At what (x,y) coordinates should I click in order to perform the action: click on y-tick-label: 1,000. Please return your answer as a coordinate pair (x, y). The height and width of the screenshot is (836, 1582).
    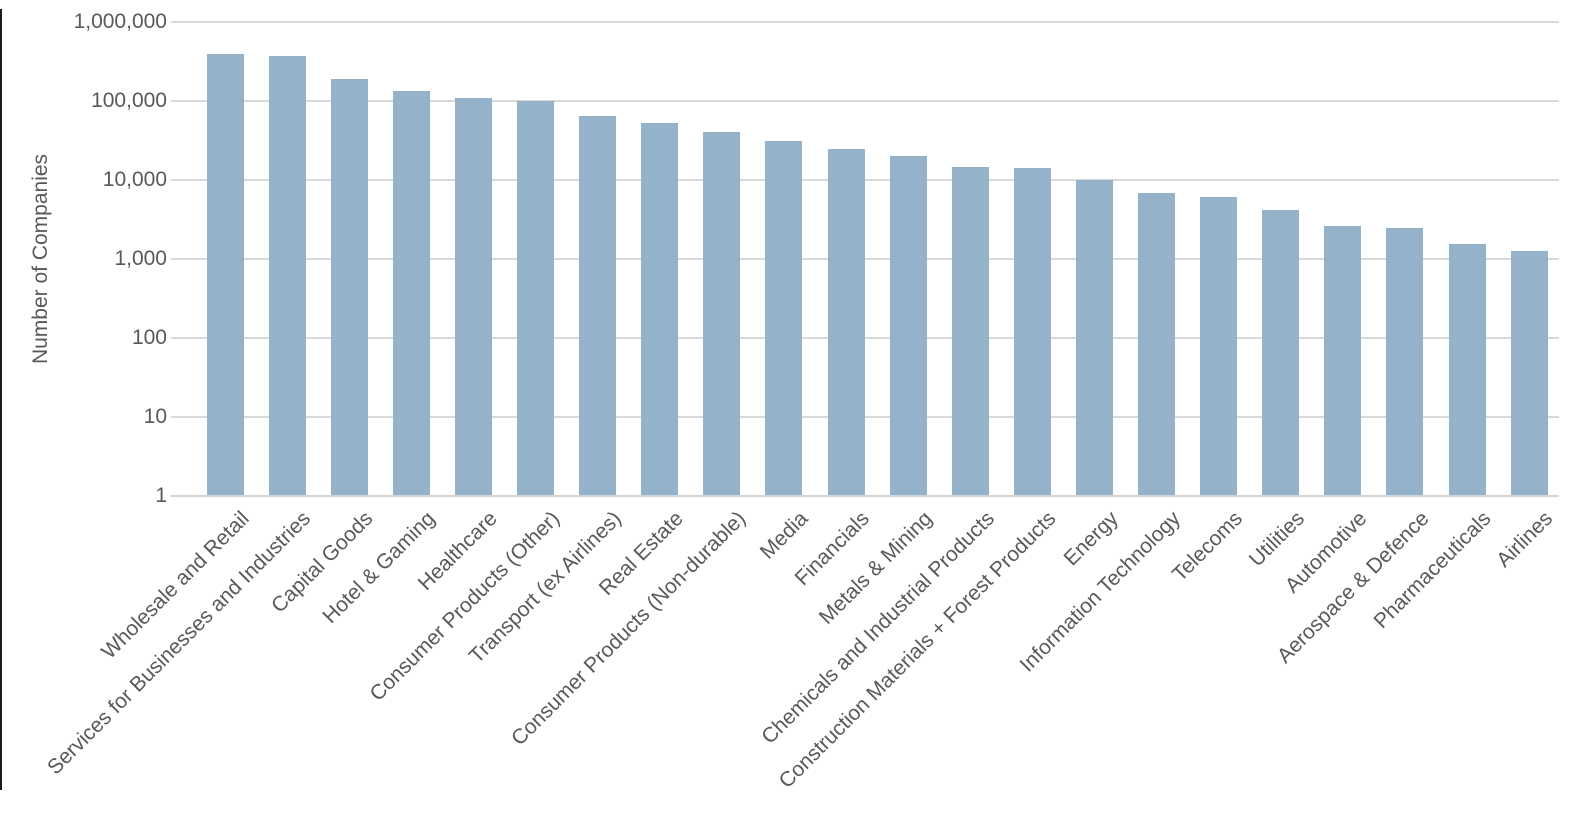
    Looking at the image, I should click on (140, 258).